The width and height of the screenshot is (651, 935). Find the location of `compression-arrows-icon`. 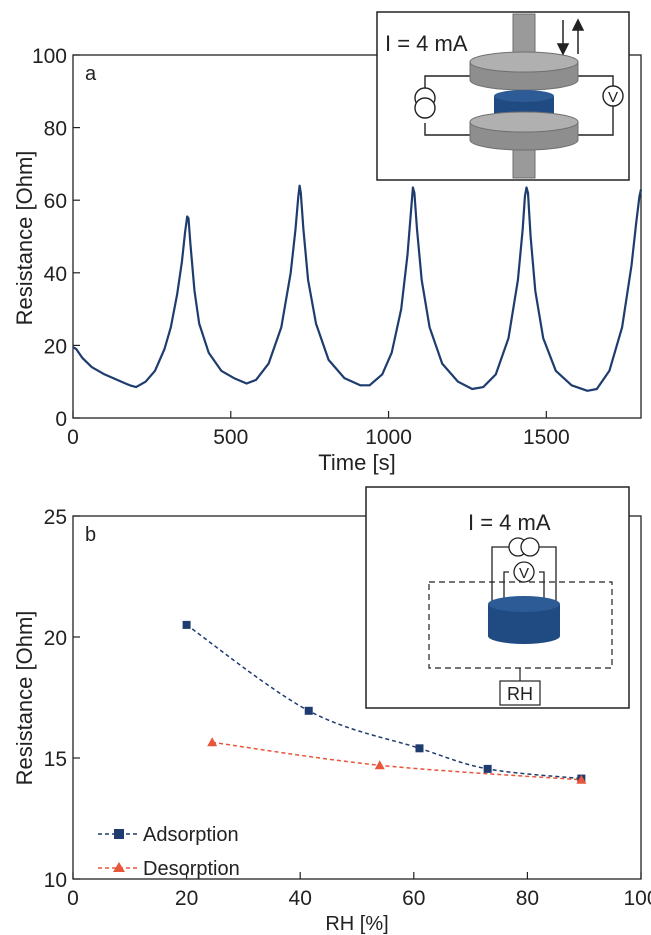

compression-arrows-icon is located at coordinates (570, 37).